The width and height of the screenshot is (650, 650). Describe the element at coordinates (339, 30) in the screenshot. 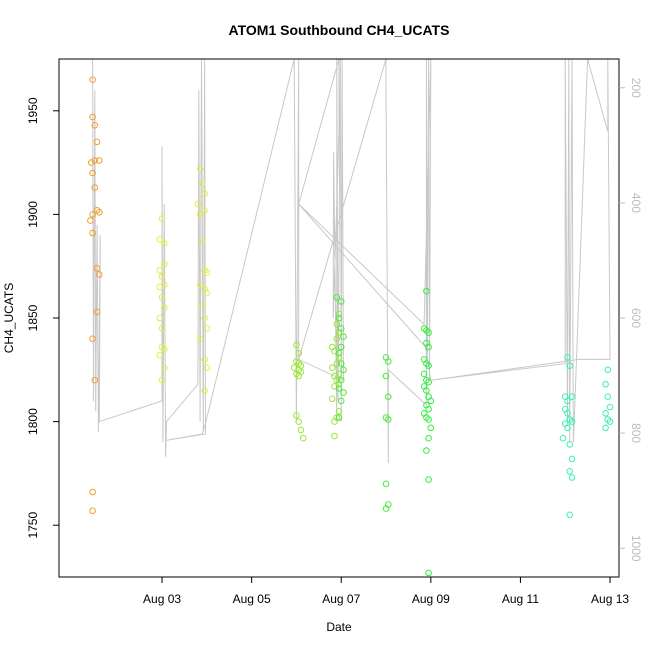

I see `chart-title: ATOM1 Southbound CH4_UCATS` at that location.